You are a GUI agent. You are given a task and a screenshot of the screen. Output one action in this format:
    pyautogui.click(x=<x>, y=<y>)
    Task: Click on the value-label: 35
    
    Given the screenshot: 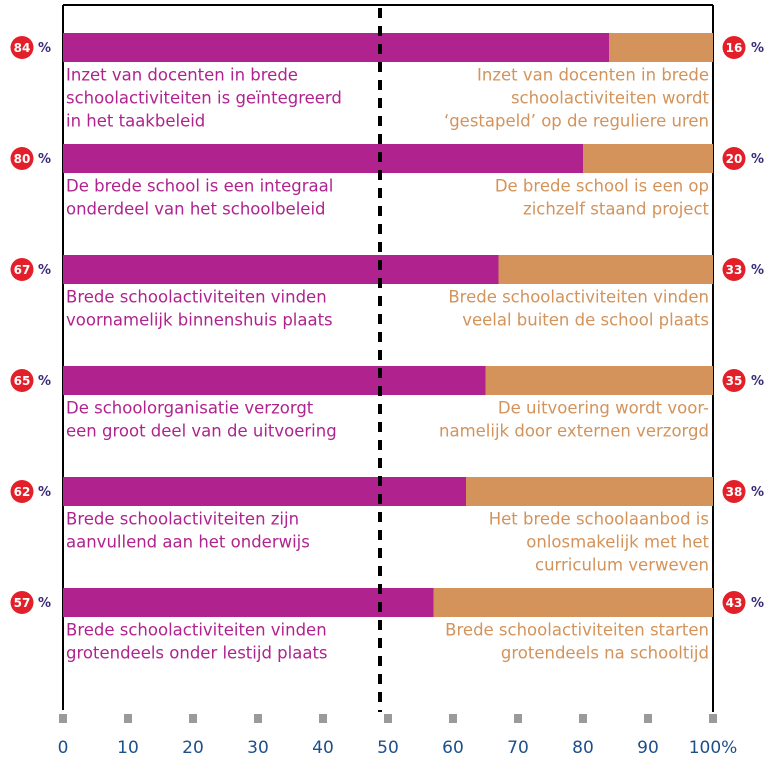 What is the action you would take?
    pyautogui.click(x=734, y=381)
    